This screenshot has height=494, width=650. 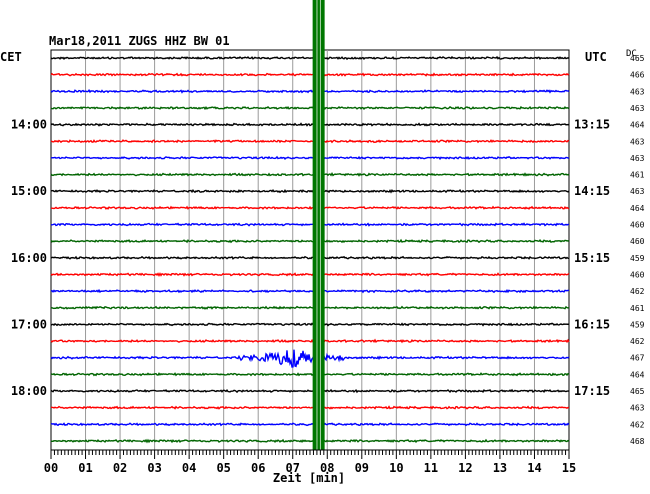 I want to click on dc-header-label: DC, so click(x=631, y=54).